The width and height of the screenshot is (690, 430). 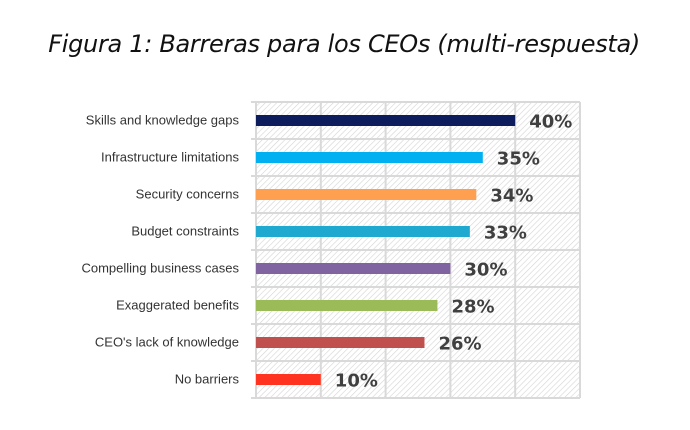 What do you see at coordinates (356, 381) in the screenshot?
I see `data-label: 10%` at bounding box center [356, 381].